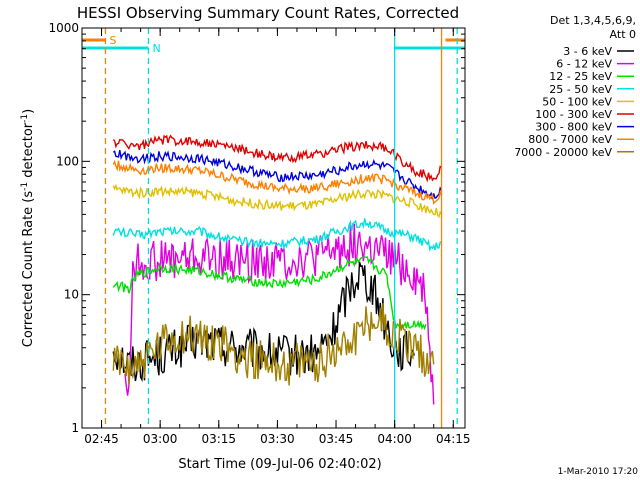 Image resolution: width=640 pixels, height=480 pixels. What do you see at coordinates (593, 20) in the screenshot?
I see `legend-header-line1: Det 1,3,4,5,6,9,` at bounding box center [593, 20].